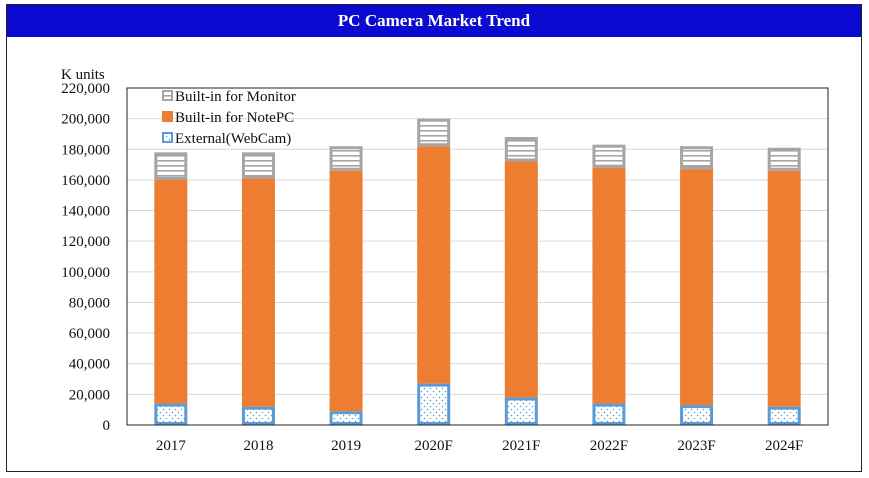 This screenshot has height=478, width=869. I want to click on y-axis-title: K units, so click(83, 75).